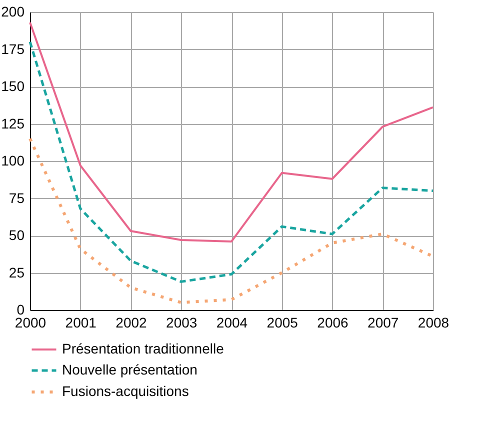 The height and width of the screenshot is (423, 497). What do you see at coordinates (13, 86) in the screenshot?
I see `y-tick-label: 150` at bounding box center [13, 86].